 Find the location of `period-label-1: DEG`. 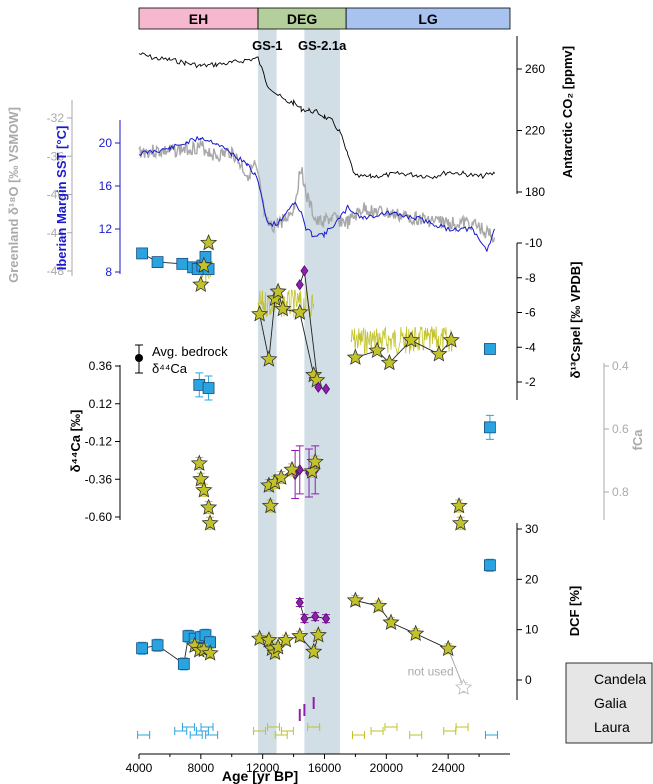

period-label-1: DEG is located at coordinates (302, 19).